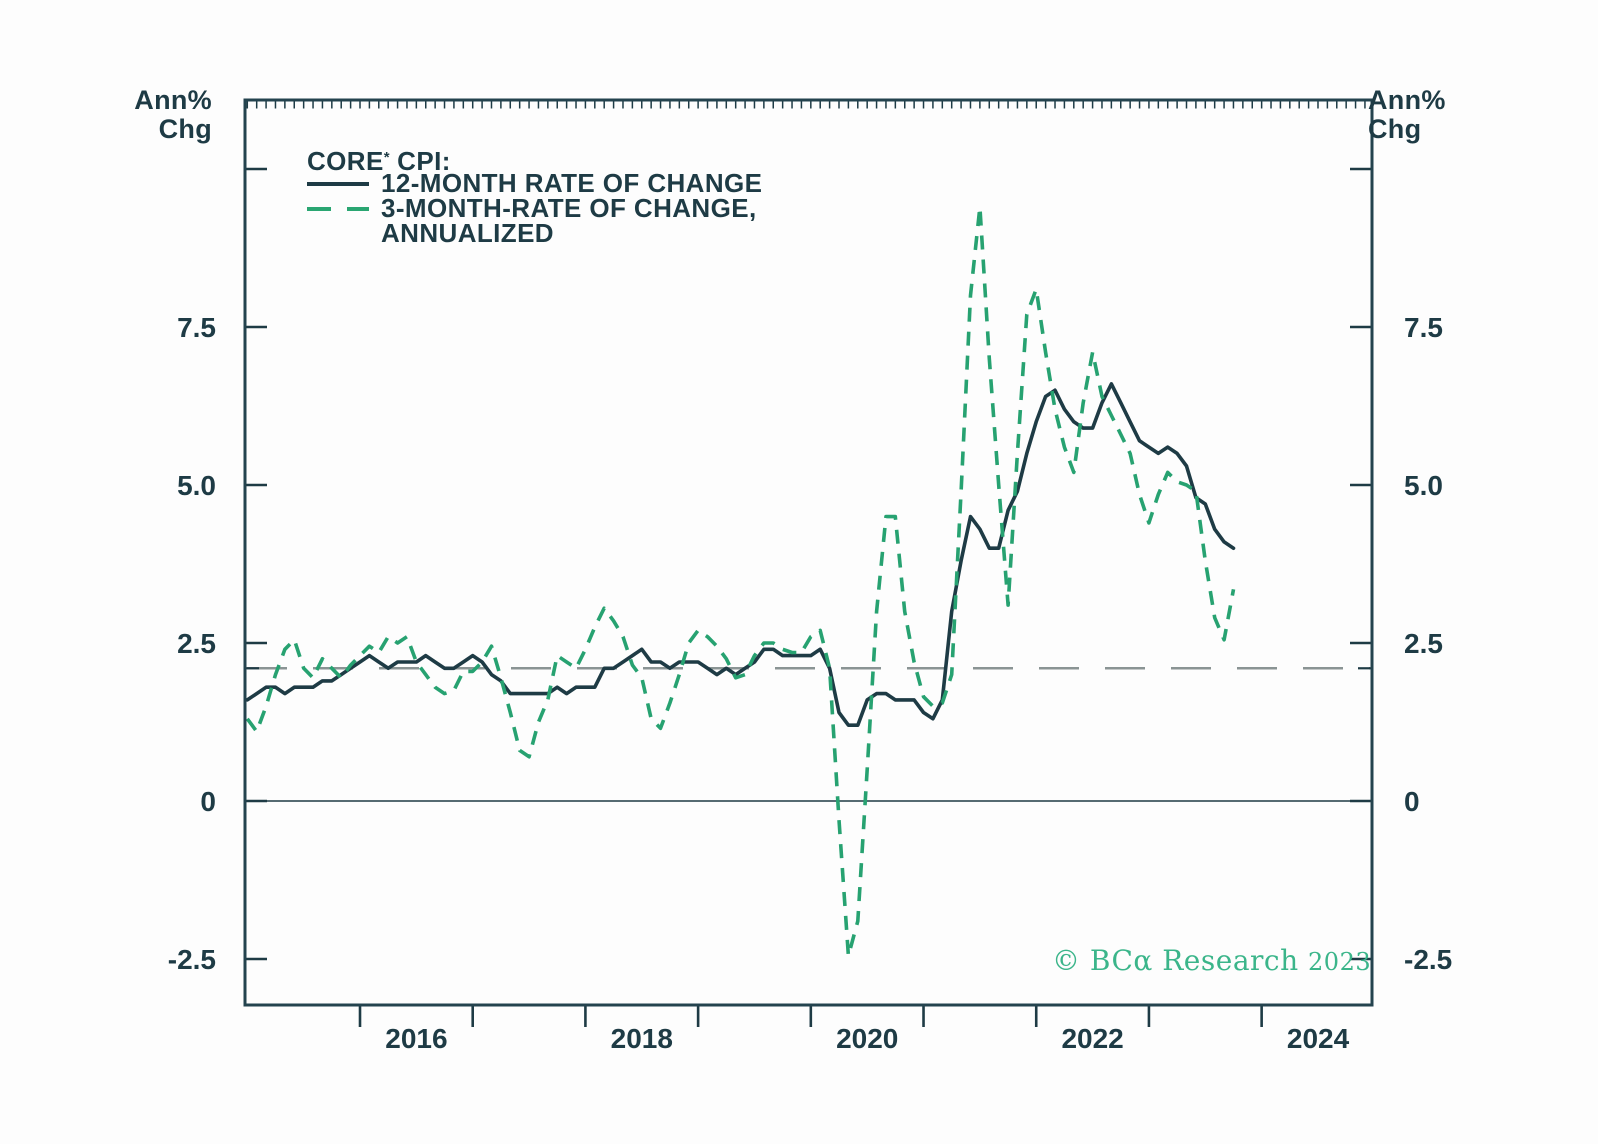 The image size is (1598, 1144). I want to click on y-axis-unit-left: Ann% Chg, so click(162, 114).